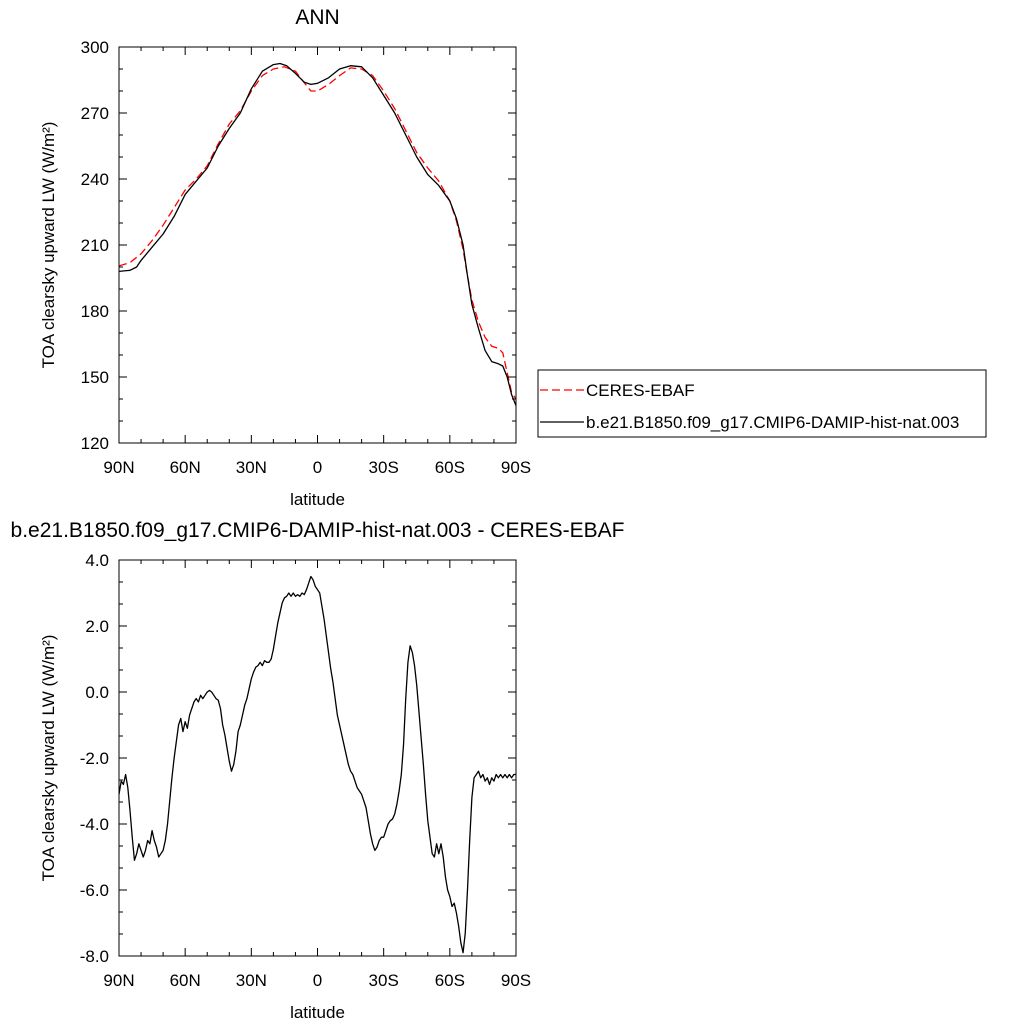 This screenshot has width=1024, height=1024. Describe the element at coordinates (94, 824) in the screenshot. I see `y-tick-label: -4.0` at that location.